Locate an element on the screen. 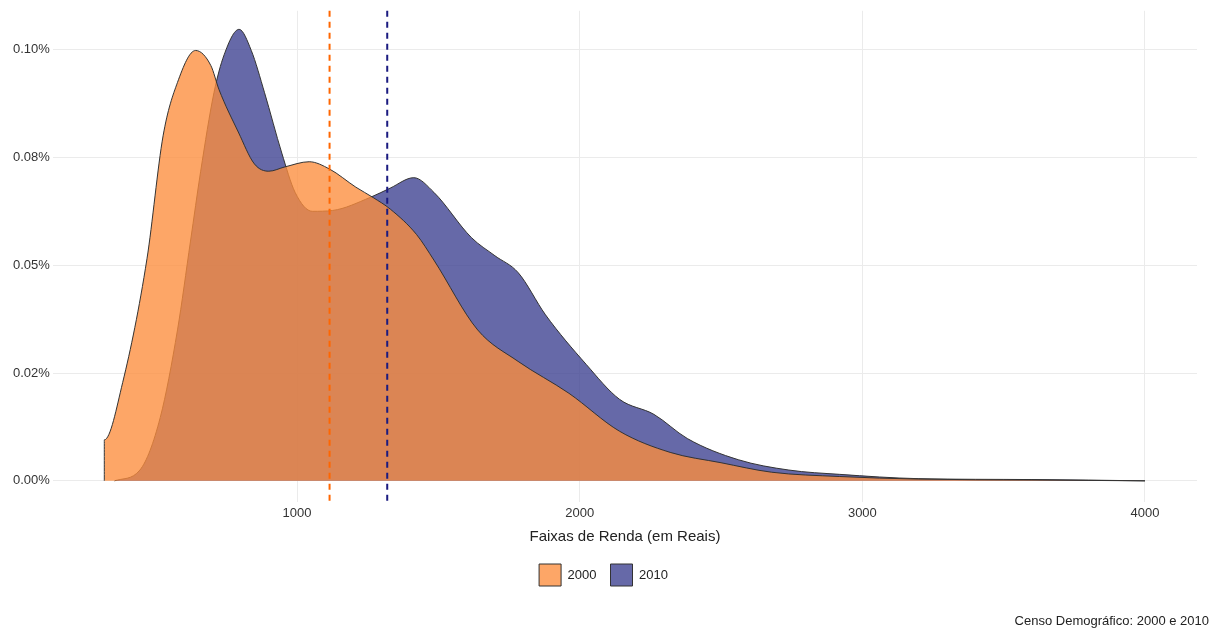 This screenshot has height=636, width=1217. x-axis-title: Faixas de Renda (em Reais) is located at coordinates (625, 536).